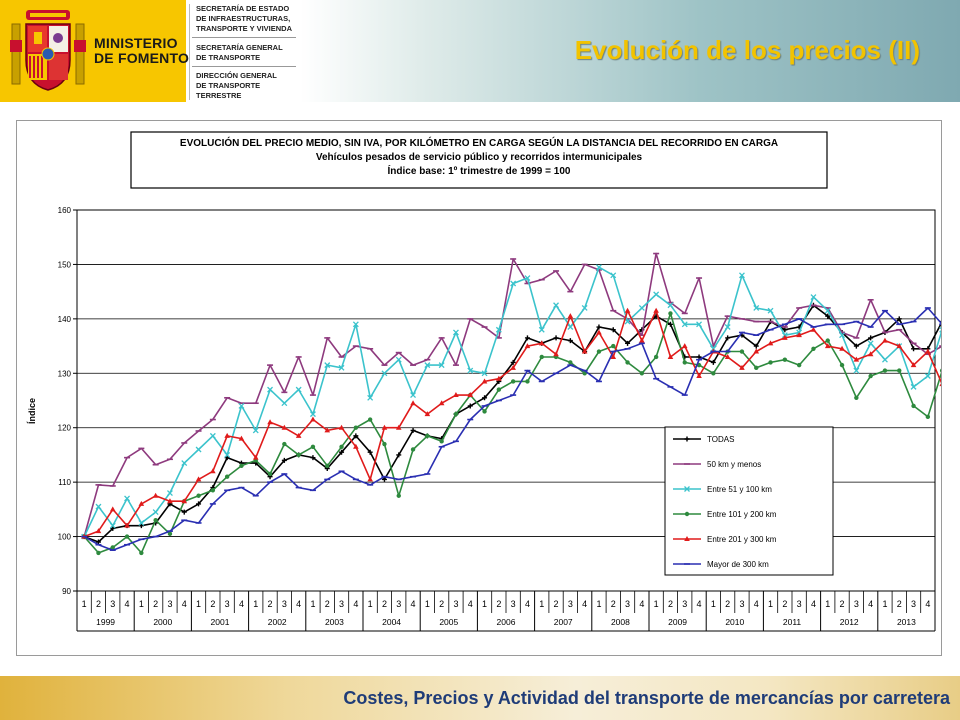 Image resolution: width=960 pixels, height=720 pixels. What do you see at coordinates (742, 539) in the screenshot?
I see `legend-label: Entre 201 y 300 km` at bounding box center [742, 539].